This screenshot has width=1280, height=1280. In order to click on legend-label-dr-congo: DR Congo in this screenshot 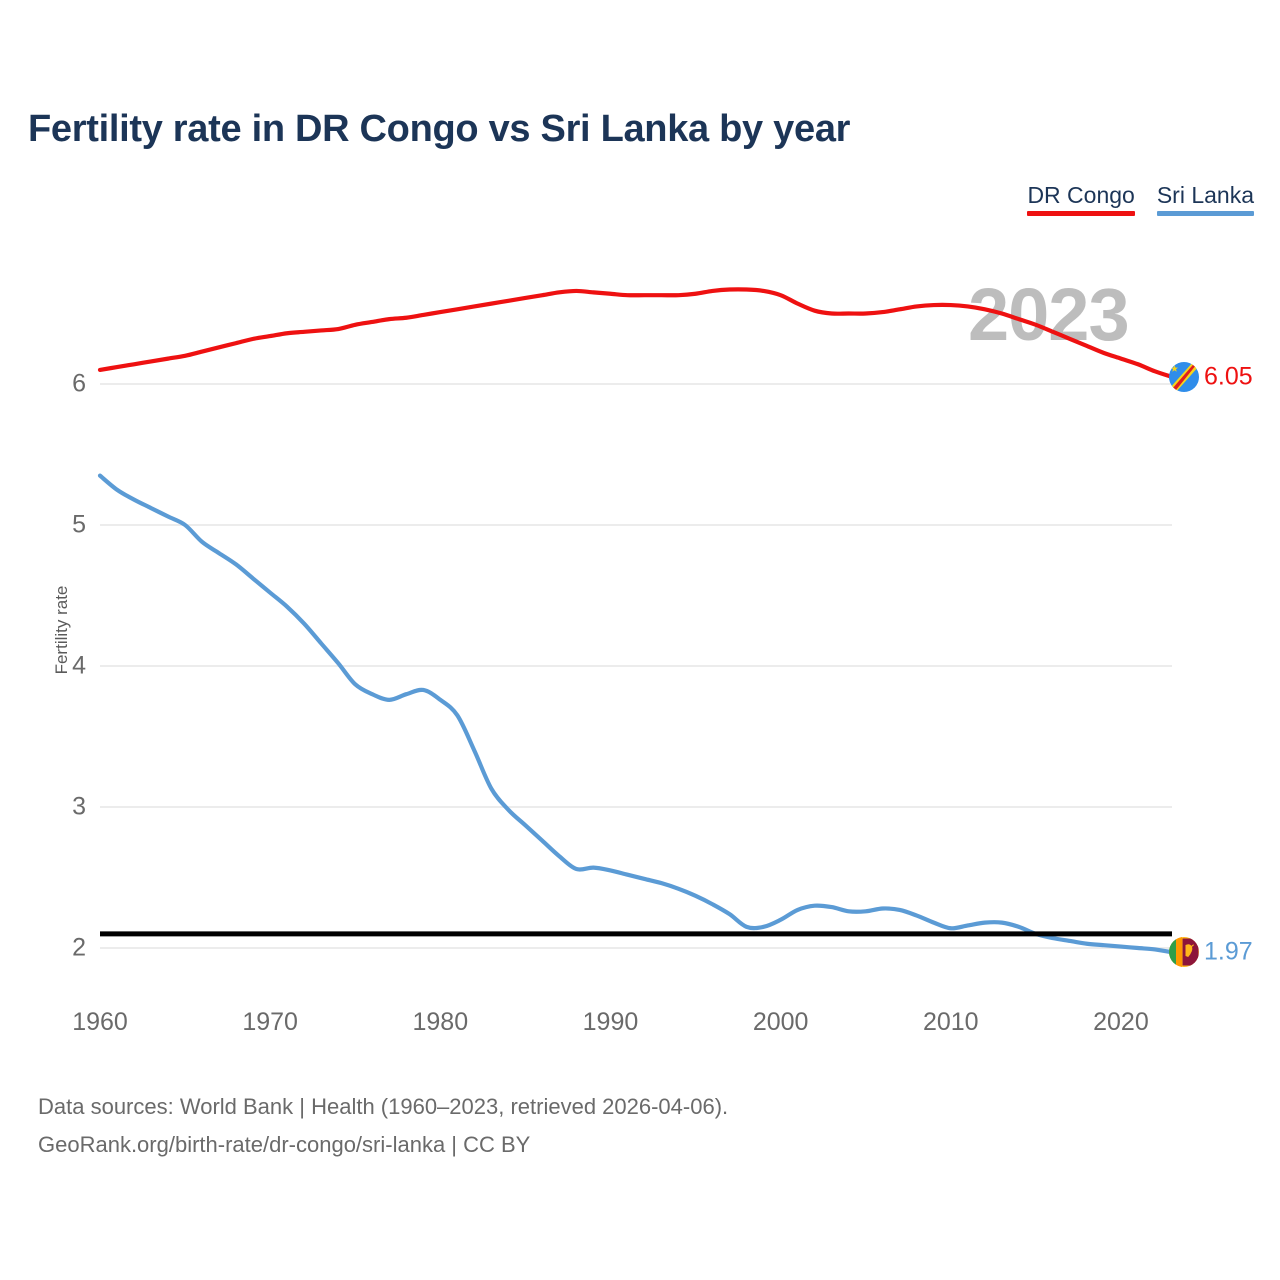, I will do `click(1081, 195)`.